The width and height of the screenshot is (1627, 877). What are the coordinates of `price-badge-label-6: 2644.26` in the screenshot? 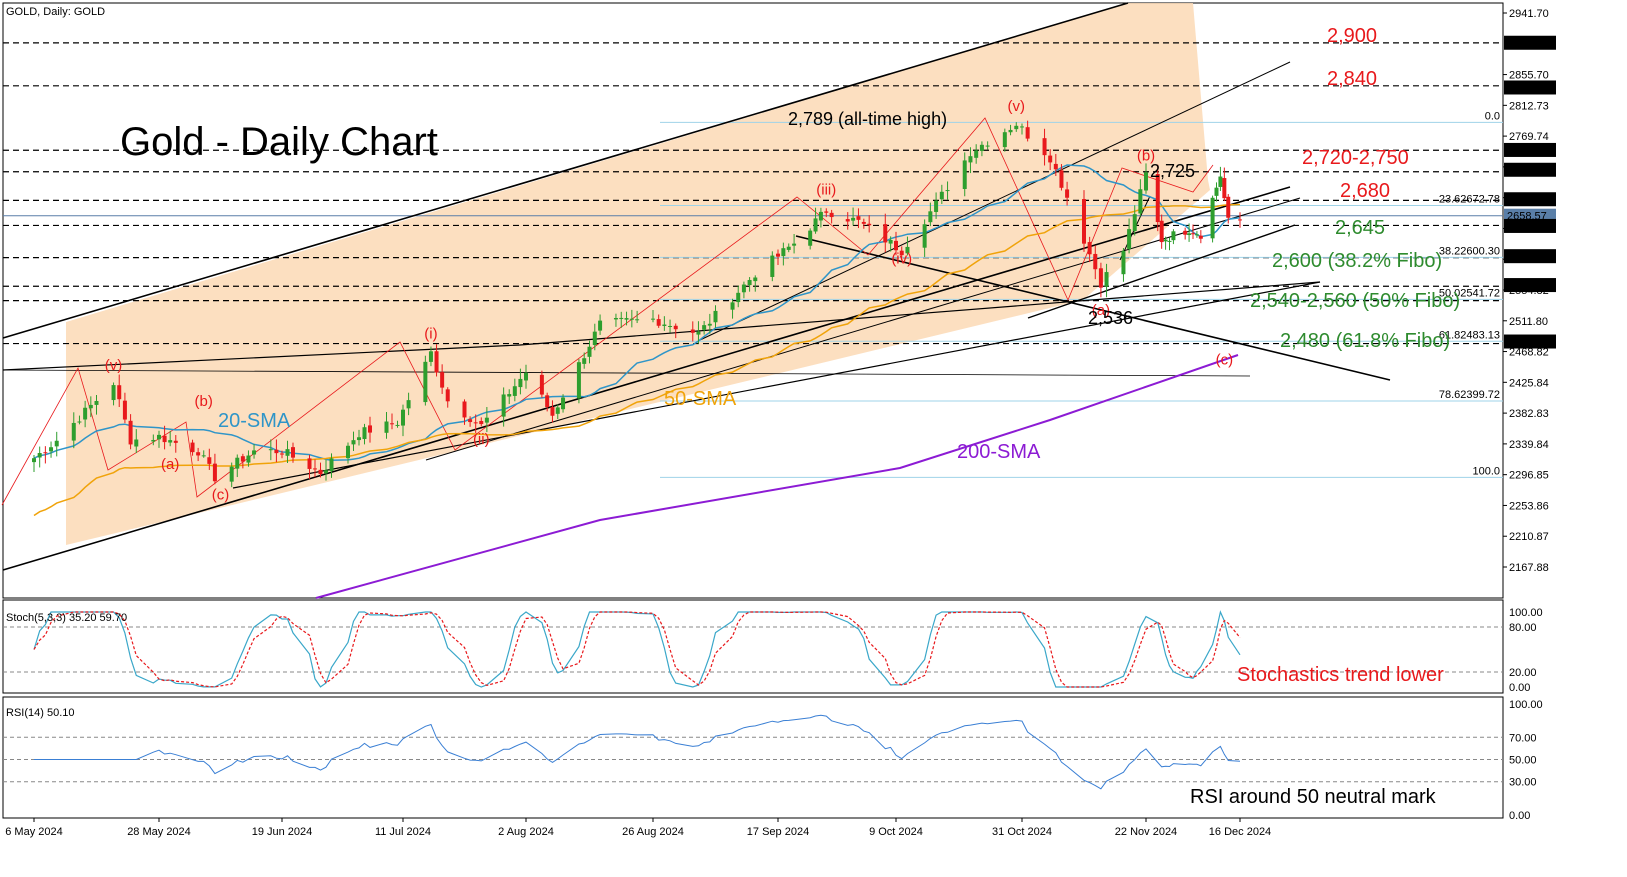 It's located at (1527, 227).